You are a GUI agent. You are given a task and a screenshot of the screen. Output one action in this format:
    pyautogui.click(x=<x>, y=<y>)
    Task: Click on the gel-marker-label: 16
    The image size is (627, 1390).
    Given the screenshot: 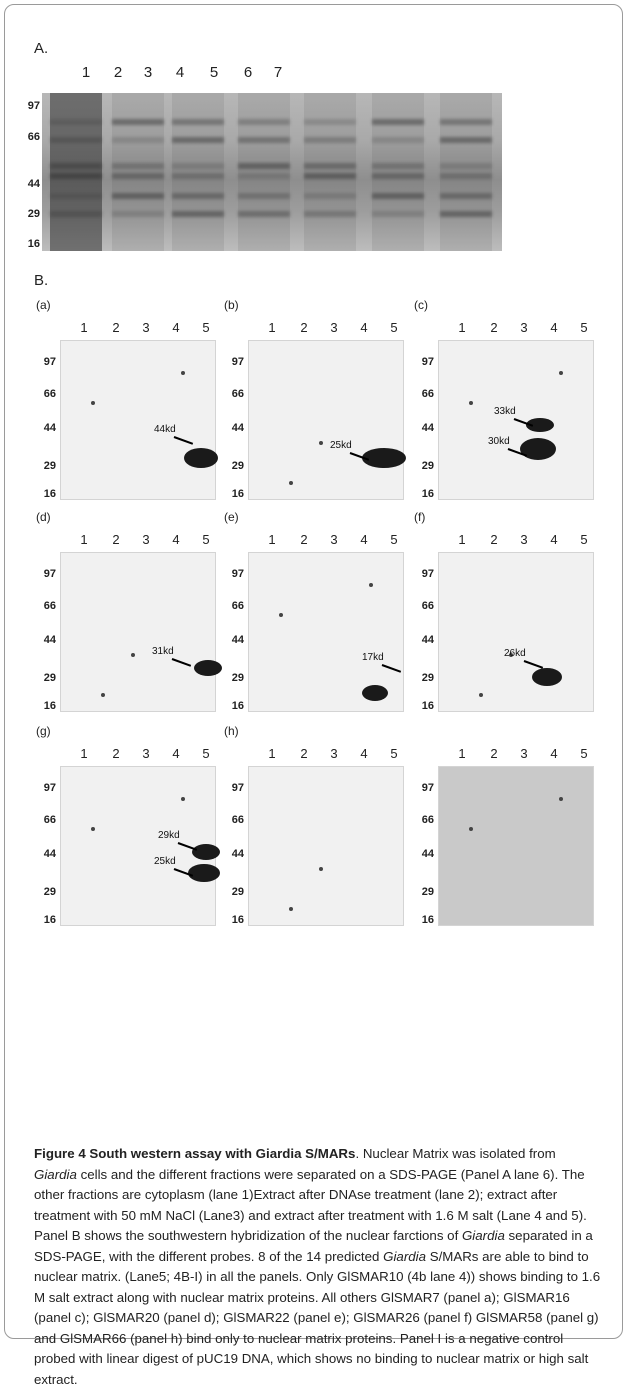 What is the action you would take?
    pyautogui.click(x=33, y=244)
    